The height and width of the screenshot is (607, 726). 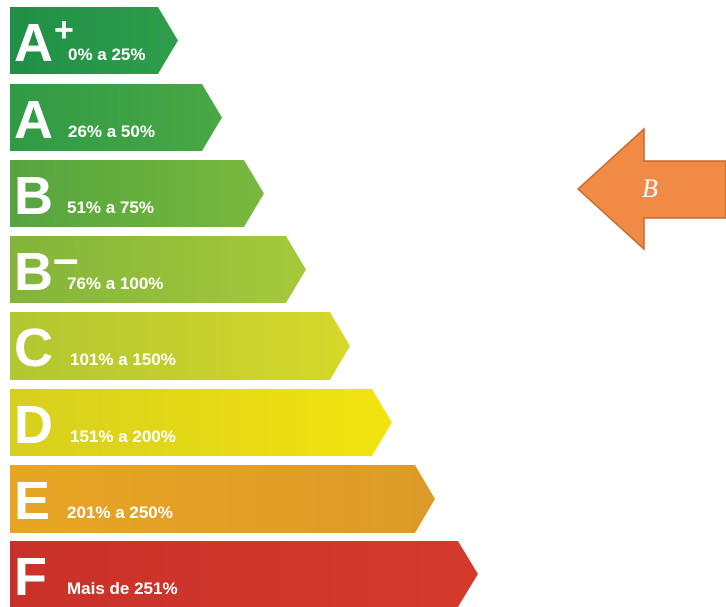 I want to click on indicator-label: B, so click(x=650, y=188).